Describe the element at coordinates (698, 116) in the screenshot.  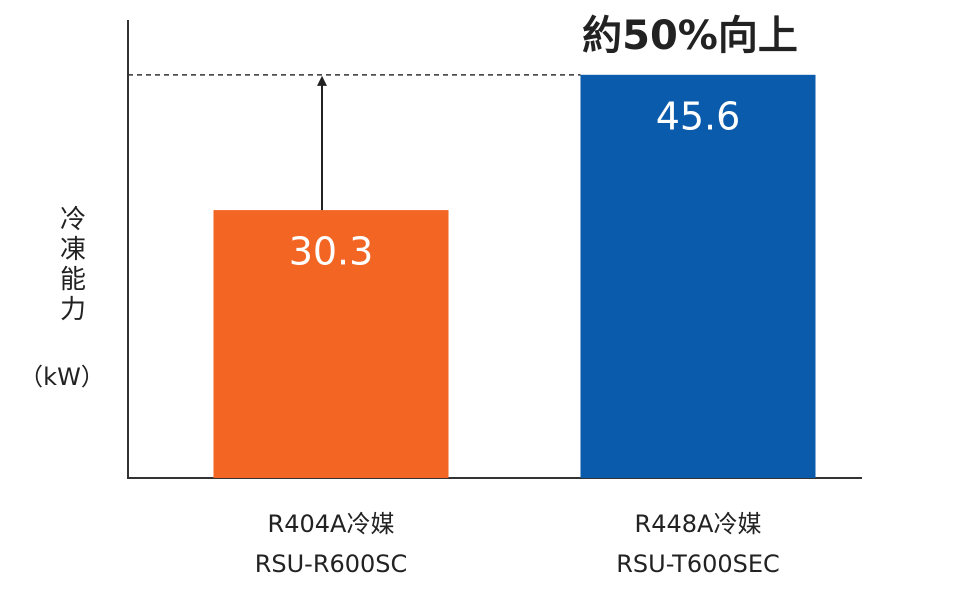
I see `value-label: 45.6` at that location.